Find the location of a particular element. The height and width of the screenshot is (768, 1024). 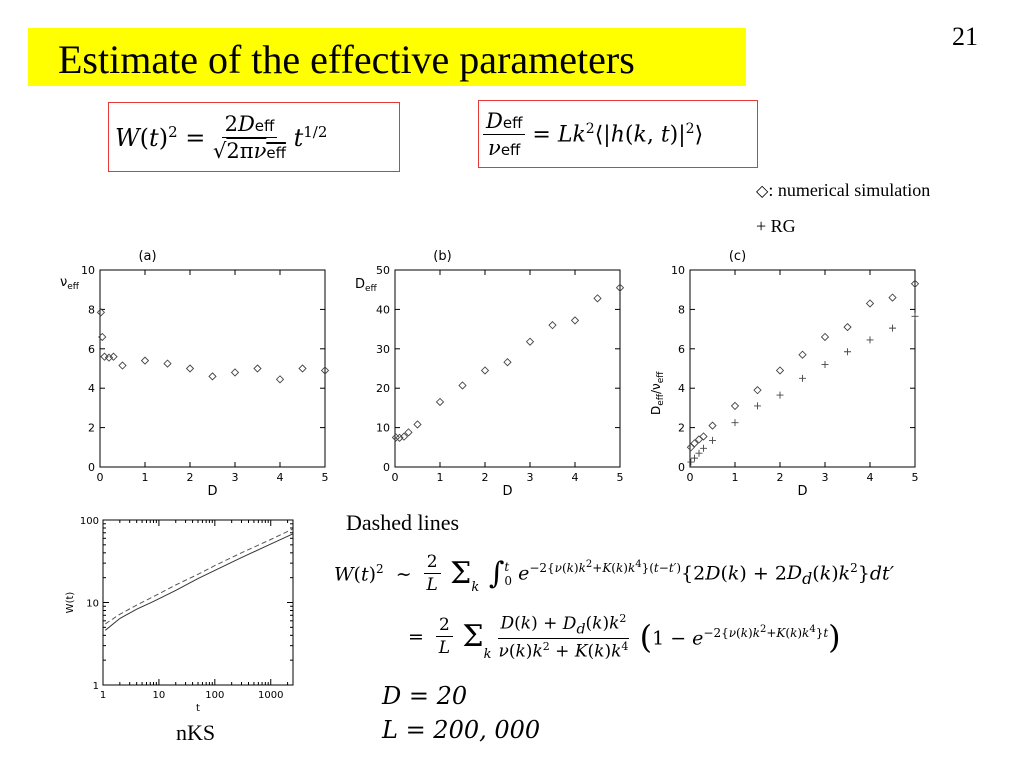

equation-box-width: W(t)2 = 2Deff √2πνeff t1/2 is located at coordinates (254, 137).